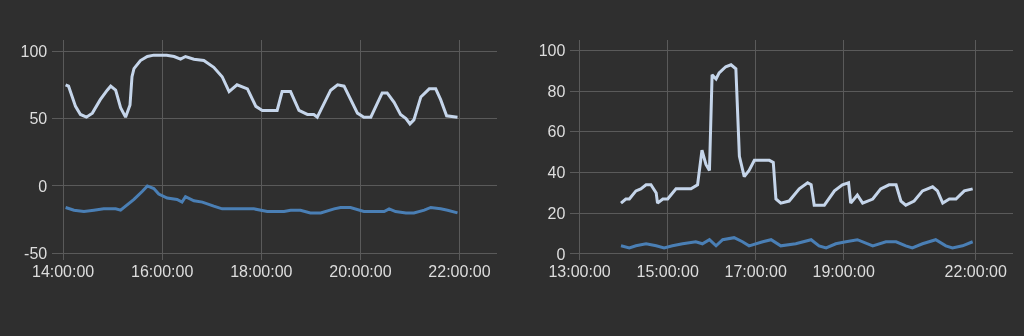  What do you see at coordinates (63, 272) in the screenshot?
I see `x-tick-label: 14:00:00` at bounding box center [63, 272].